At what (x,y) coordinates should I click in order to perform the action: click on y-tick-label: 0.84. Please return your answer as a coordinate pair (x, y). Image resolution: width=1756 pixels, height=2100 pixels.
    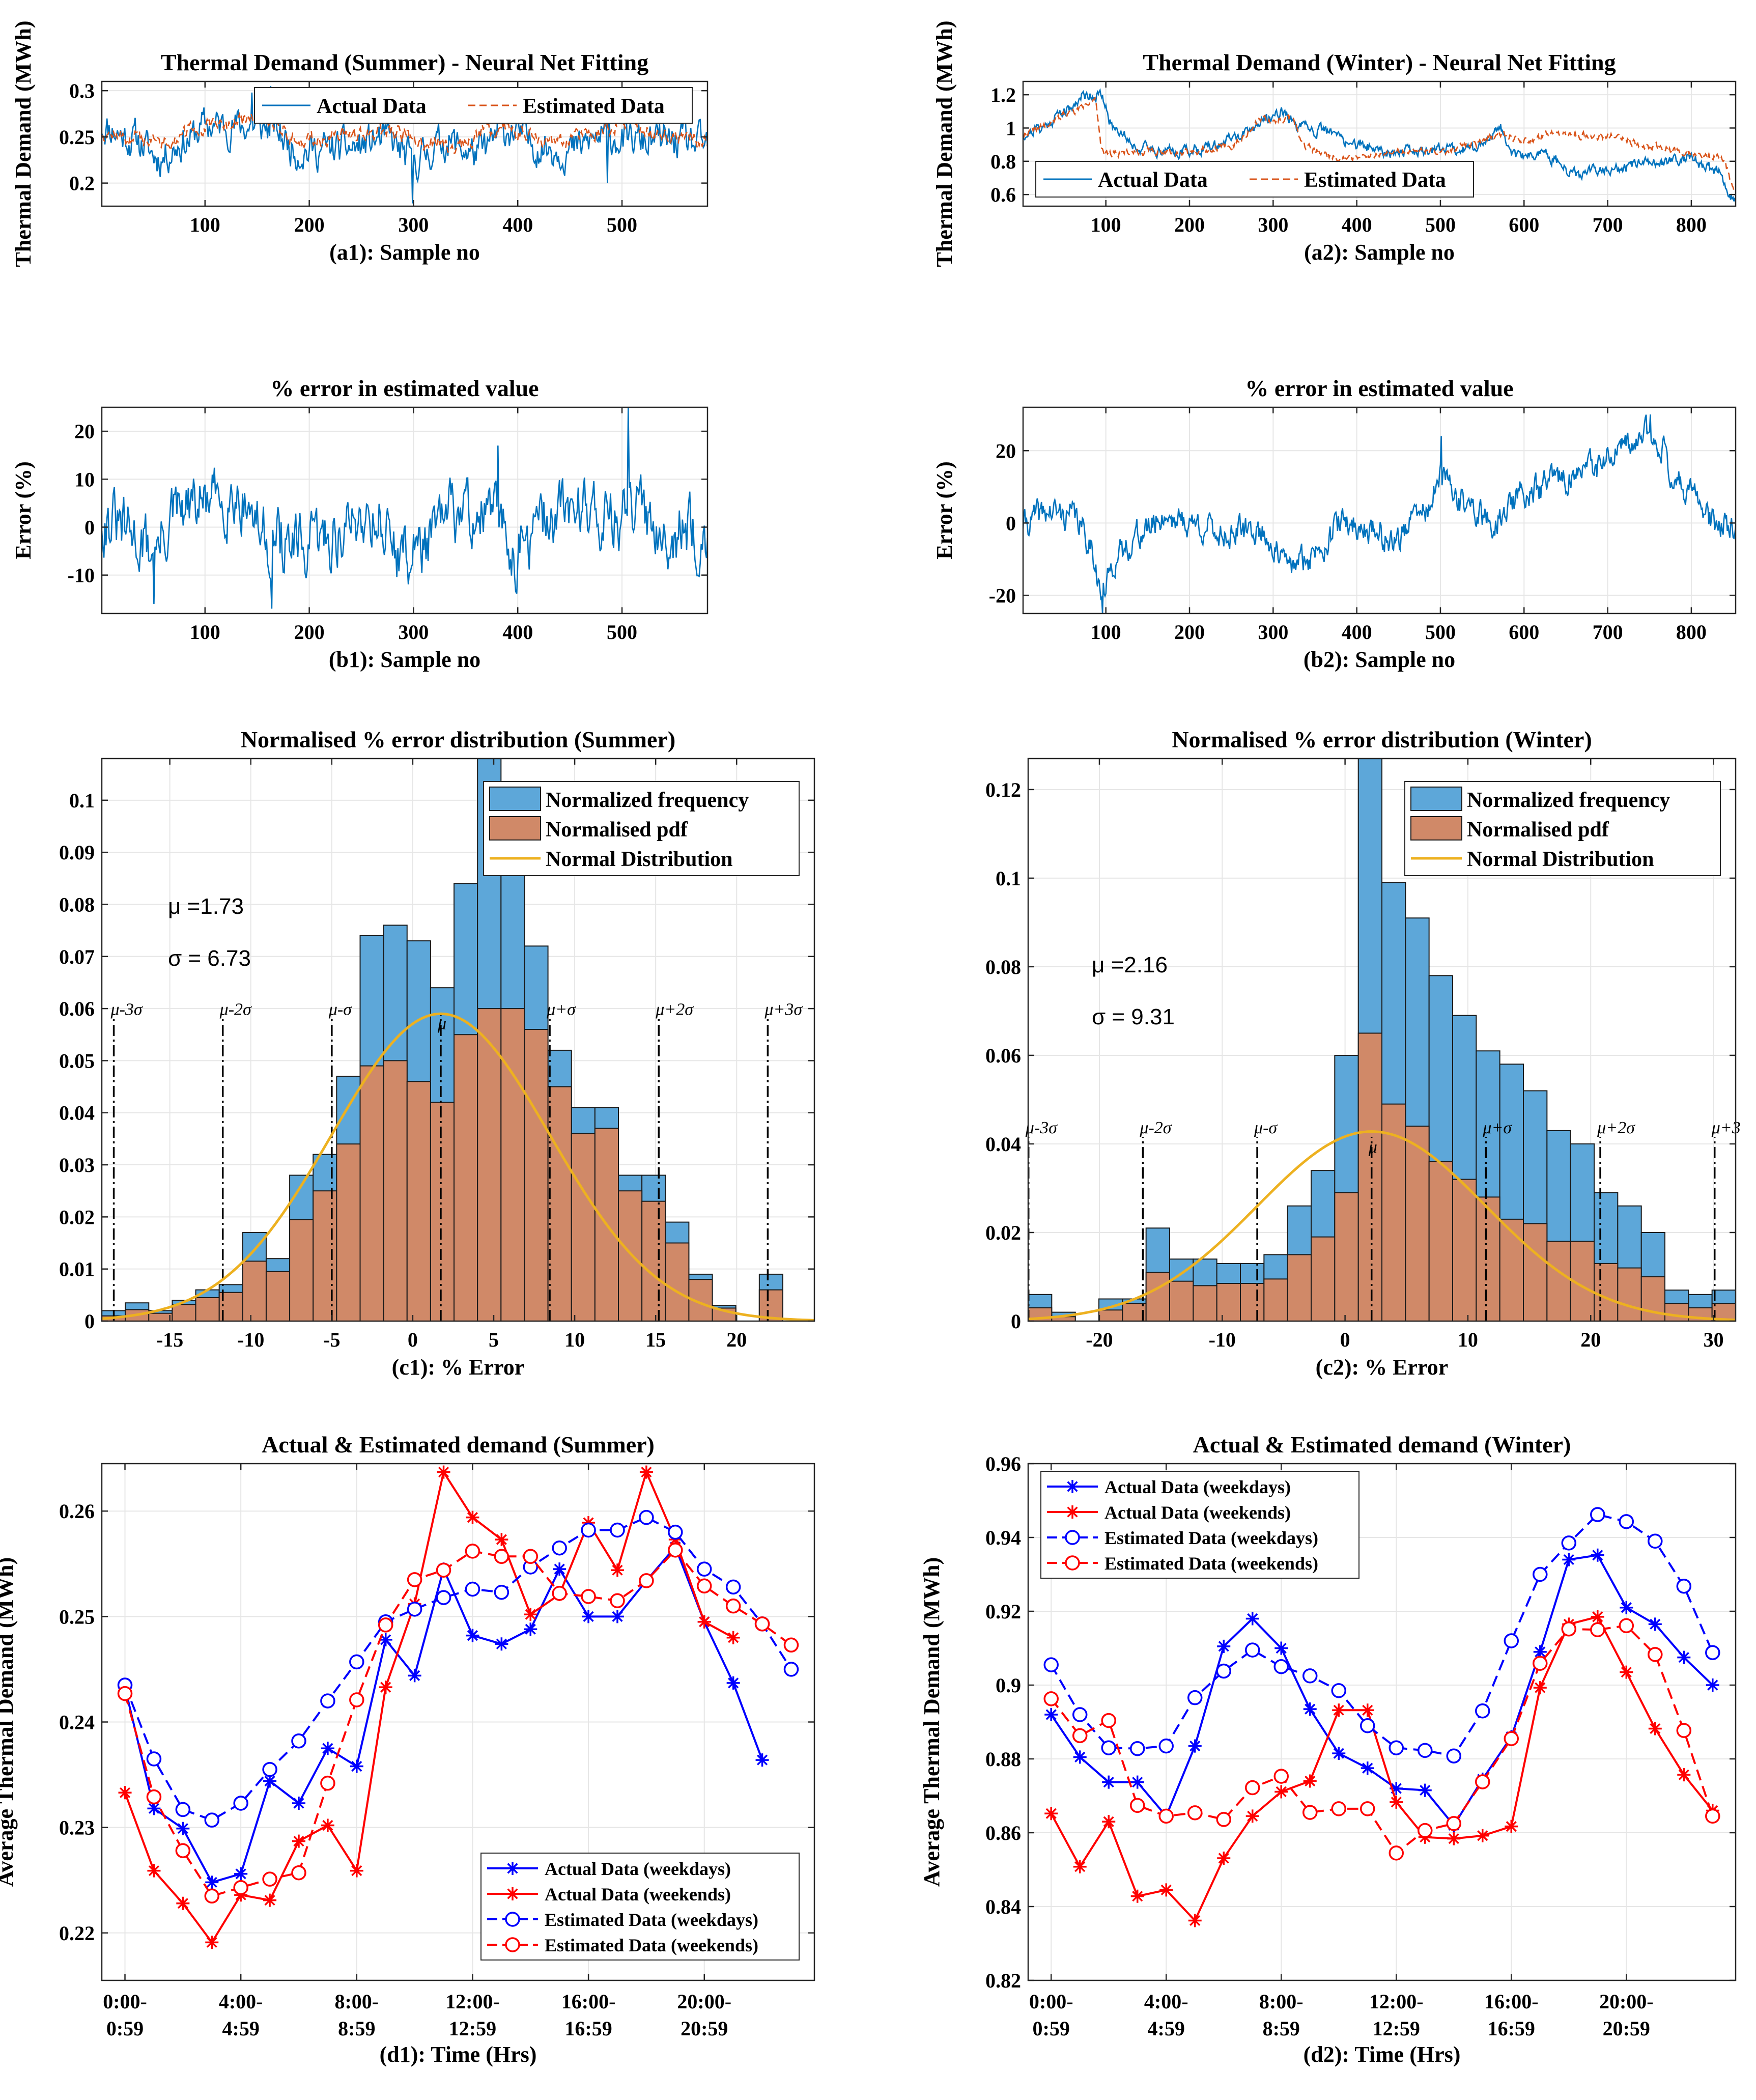
    Looking at the image, I should click on (1003, 1906).